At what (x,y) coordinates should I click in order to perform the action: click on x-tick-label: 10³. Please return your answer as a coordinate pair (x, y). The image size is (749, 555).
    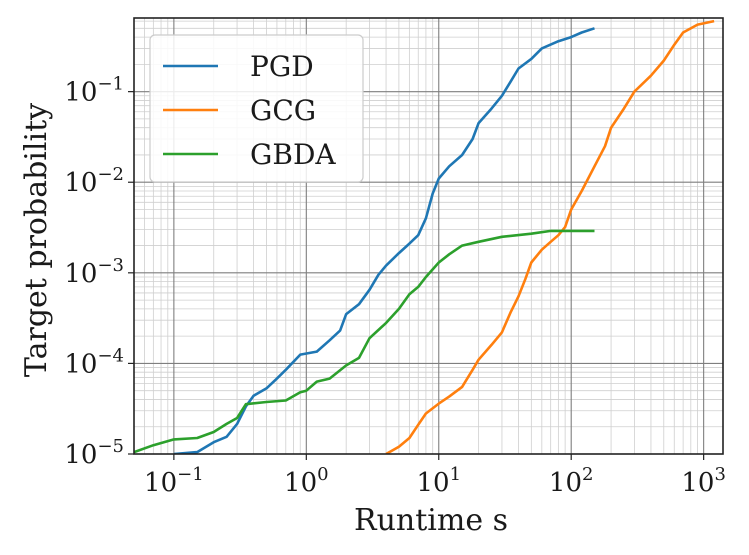
    Looking at the image, I should click on (703, 481).